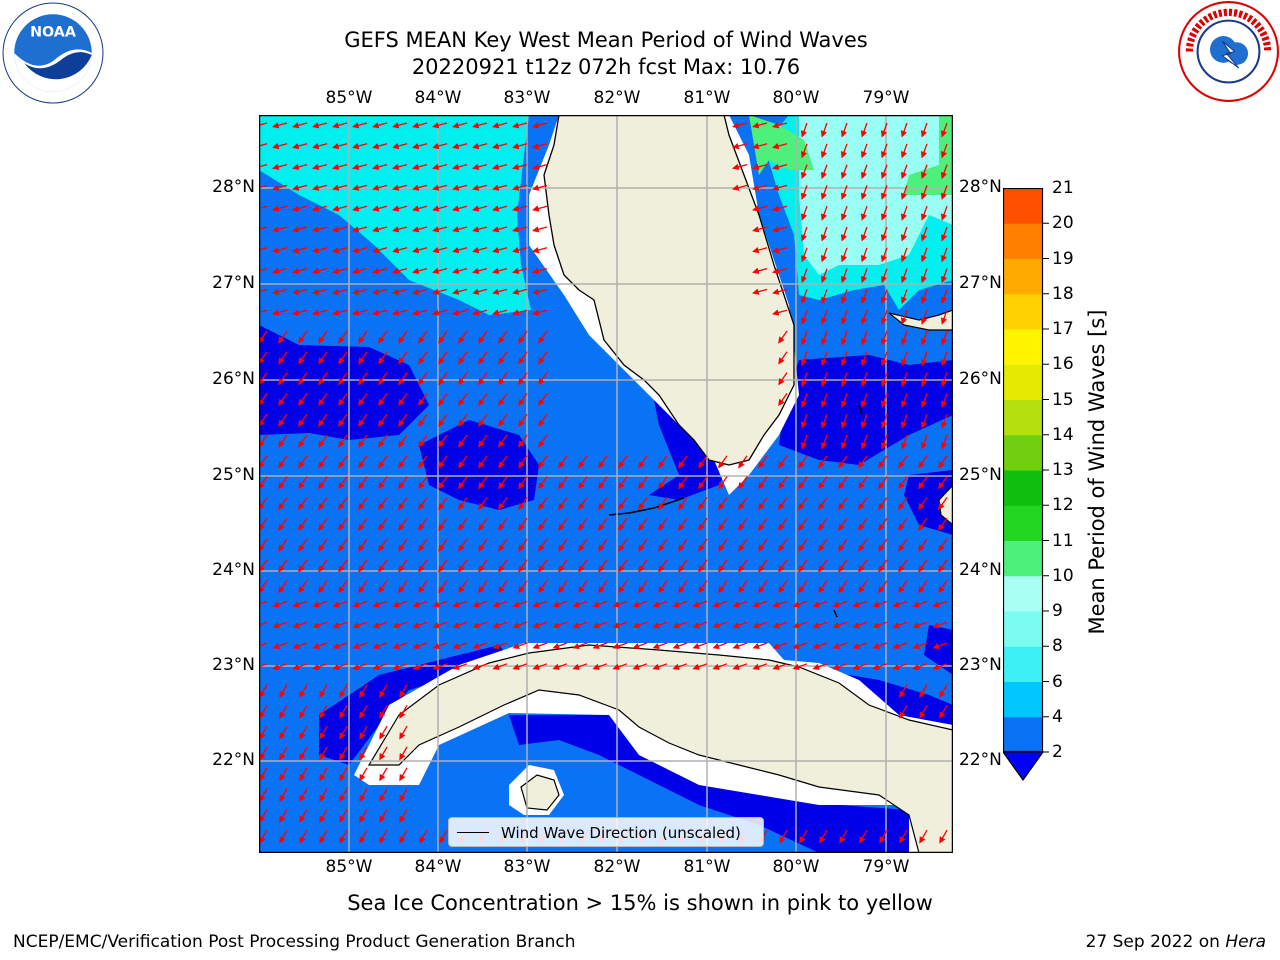 The height and width of the screenshot is (960, 1280). What do you see at coordinates (945, 505) in the screenshot?
I see `bahamas-andros` at bounding box center [945, 505].